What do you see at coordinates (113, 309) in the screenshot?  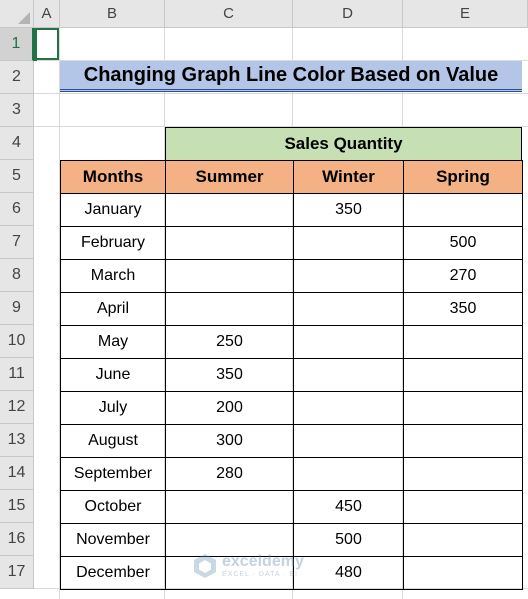 I see `month-cell: April` at bounding box center [113, 309].